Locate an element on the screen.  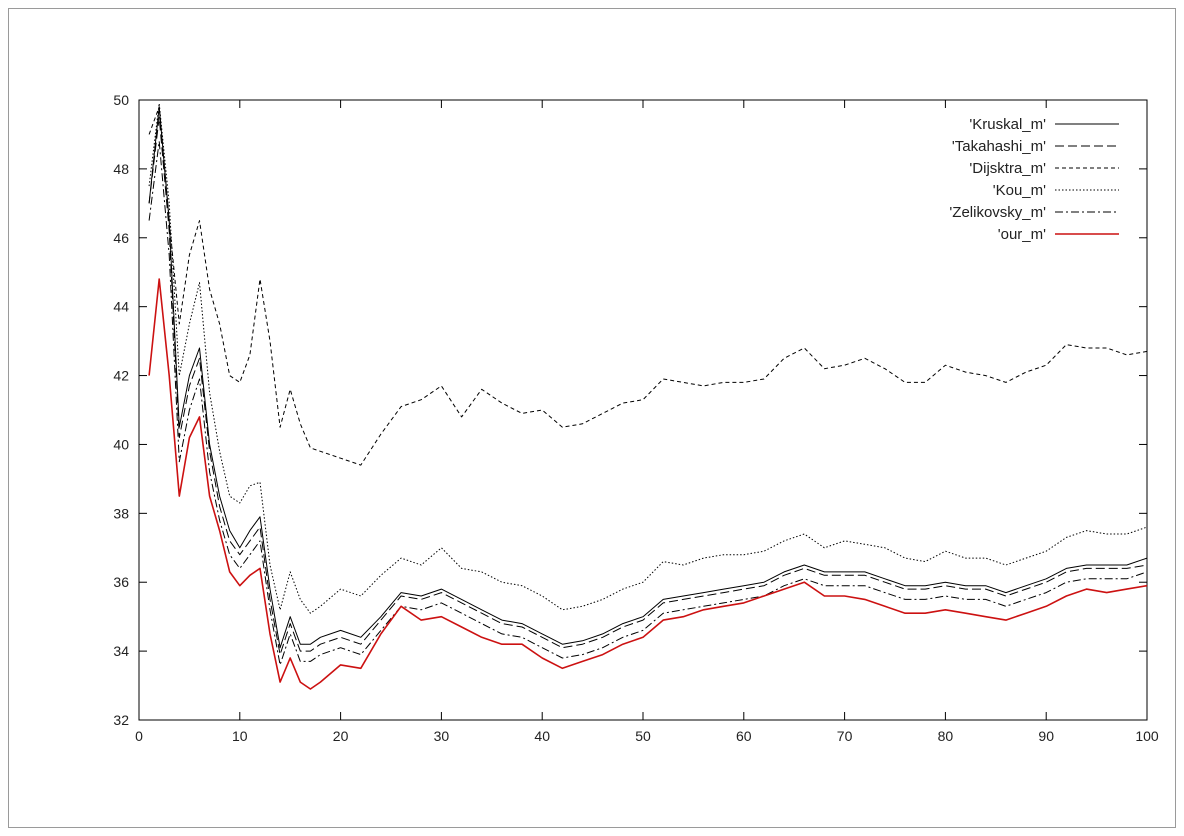
legend-label: 'Takahashi_m' is located at coordinates (999, 146).